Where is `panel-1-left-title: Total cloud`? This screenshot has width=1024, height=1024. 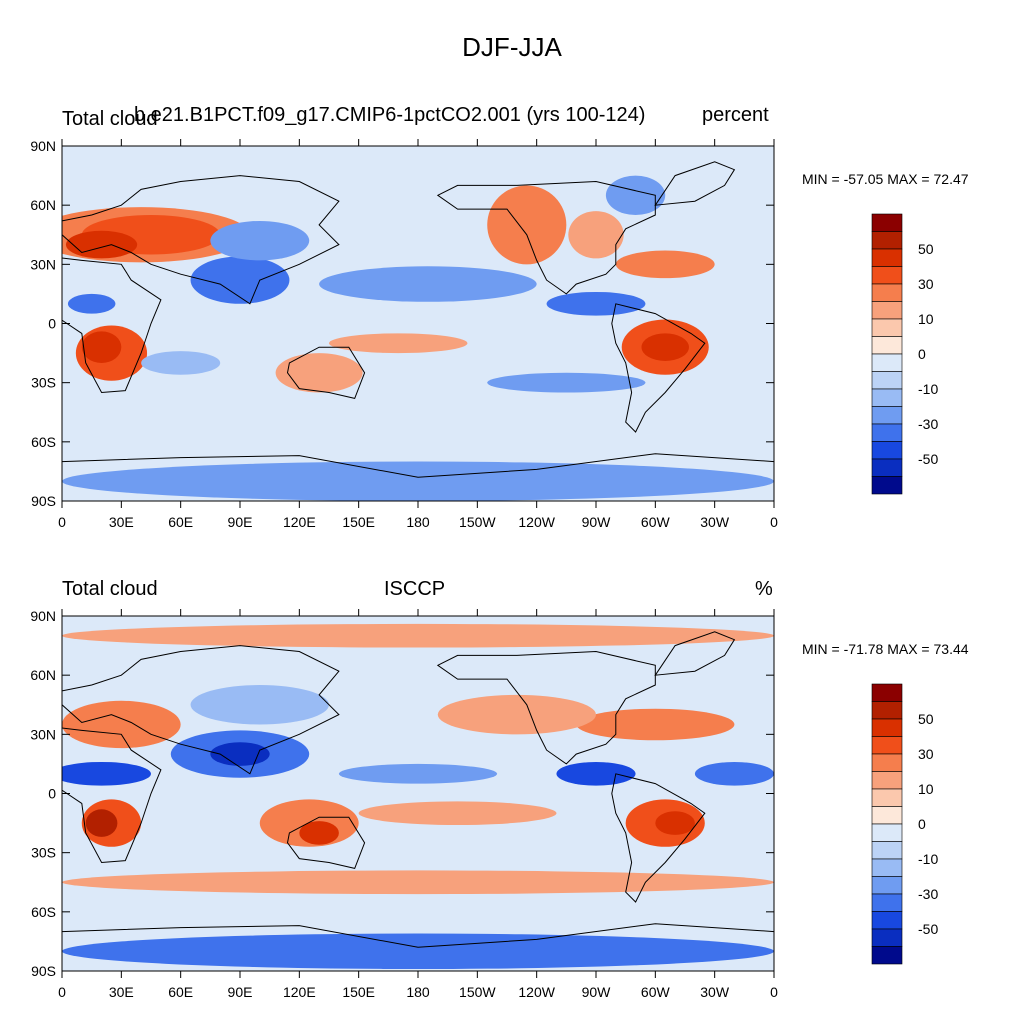 panel-1-left-title: Total cloud is located at coordinates (110, 119).